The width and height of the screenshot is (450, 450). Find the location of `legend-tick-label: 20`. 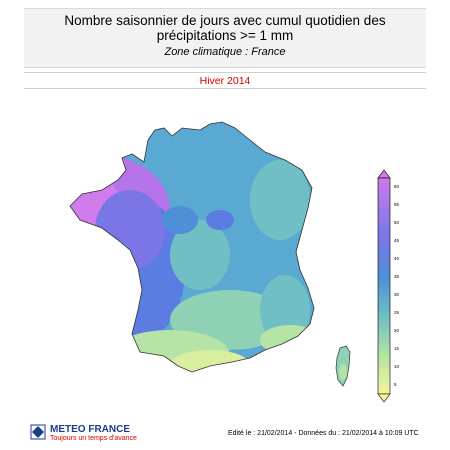

legend-tick-label: 20 is located at coordinates (397, 330).